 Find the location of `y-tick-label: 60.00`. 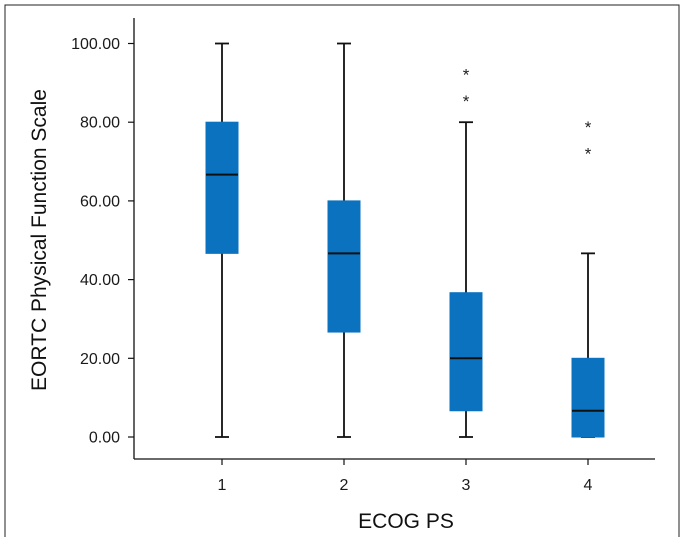

y-tick-label: 60.00 is located at coordinates (100, 201).